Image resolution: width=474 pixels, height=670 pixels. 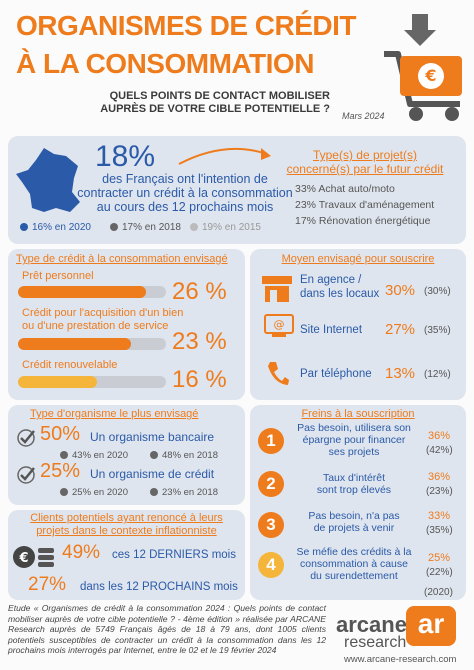 What do you see at coordinates (231, 227) in the screenshot?
I see `history-text: 19% en 2015` at bounding box center [231, 227].